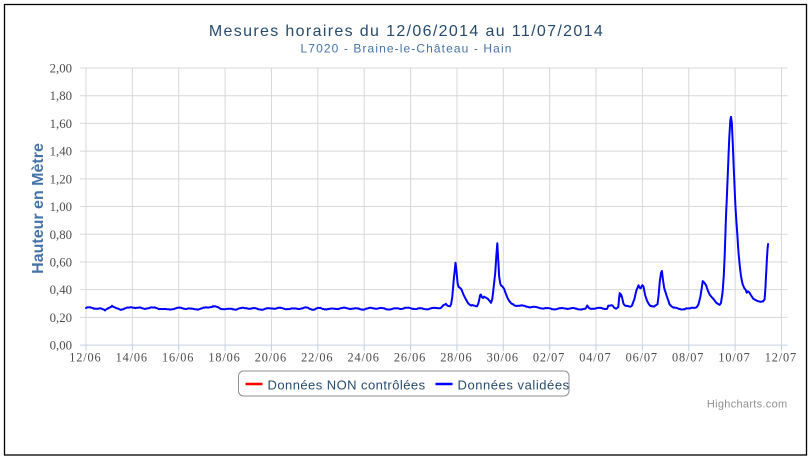 This screenshot has width=812, height=460. I want to click on svg-text: 0,00, so click(61, 346).